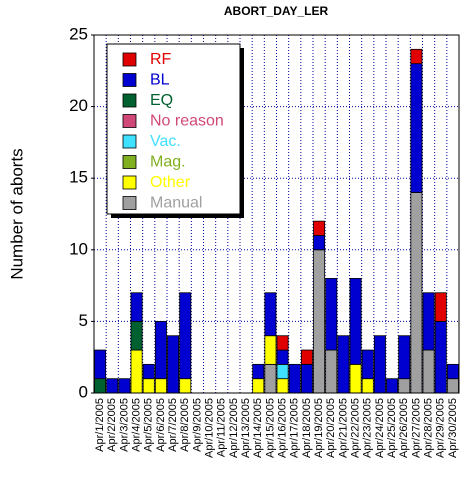  What do you see at coordinates (331, 428) in the screenshot?
I see `x-tick-label: Apr/20/2005` at bounding box center [331, 428].